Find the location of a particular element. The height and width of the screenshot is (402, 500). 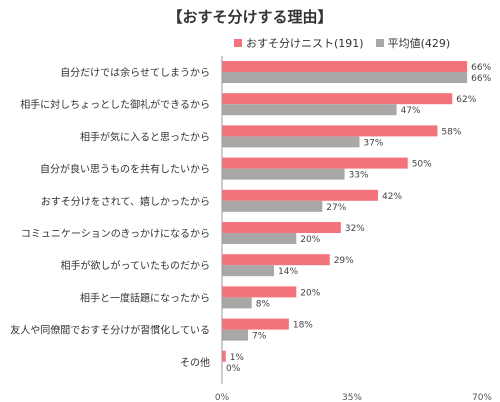

data-label-series-1: 1% is located at coordinates (237, 358).